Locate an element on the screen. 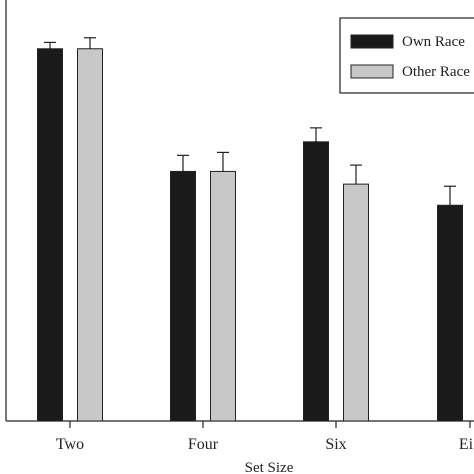 This screenshot has height=474, width=474. x-ticks-group: Two Four Six Eig is located at coordinates (265, 437).